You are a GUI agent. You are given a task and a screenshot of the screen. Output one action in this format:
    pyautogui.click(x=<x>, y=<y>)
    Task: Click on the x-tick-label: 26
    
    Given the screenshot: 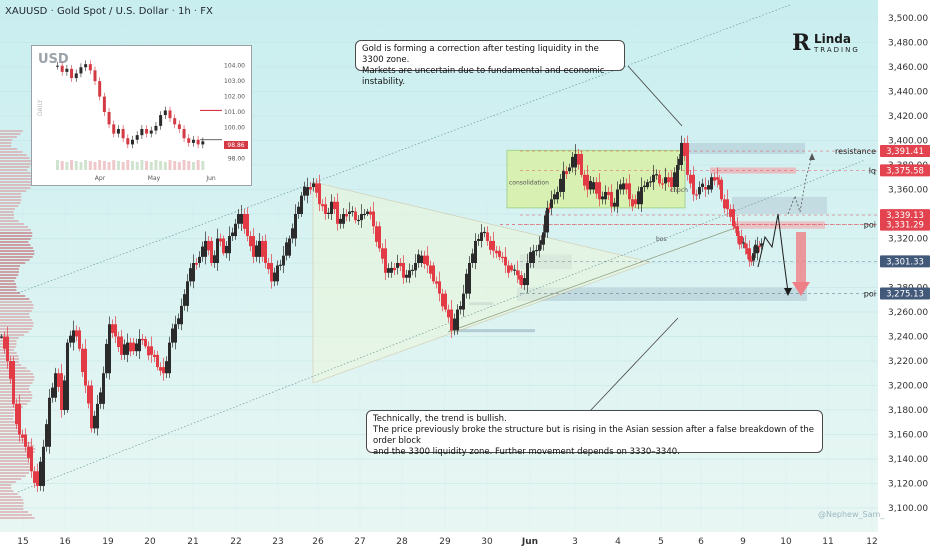 What is the action you would take?
    pyautogui.click(x=318, y=542)
    